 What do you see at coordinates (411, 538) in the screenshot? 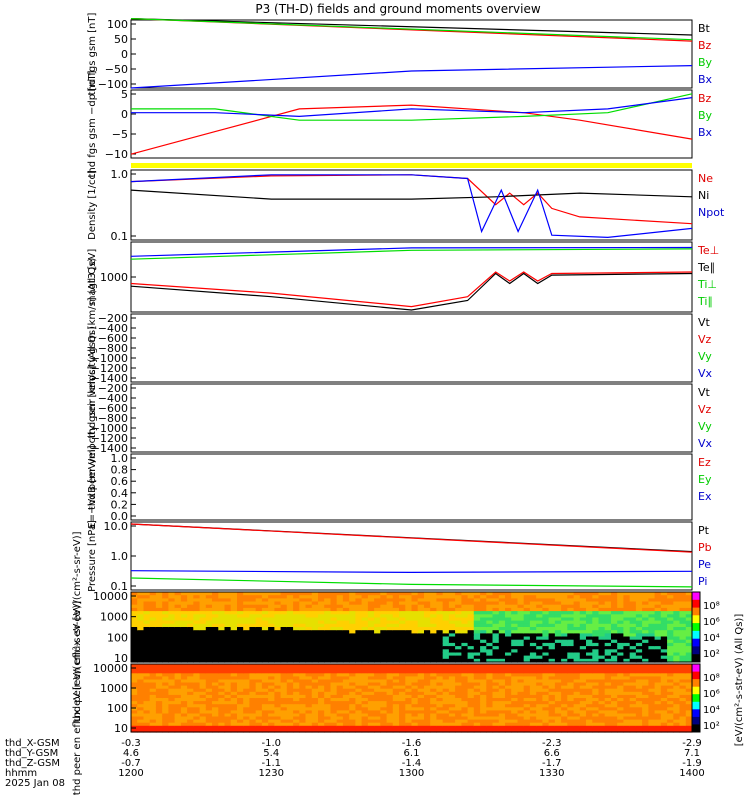
I see `series-line-Pb` at bounding box center [411, 538].